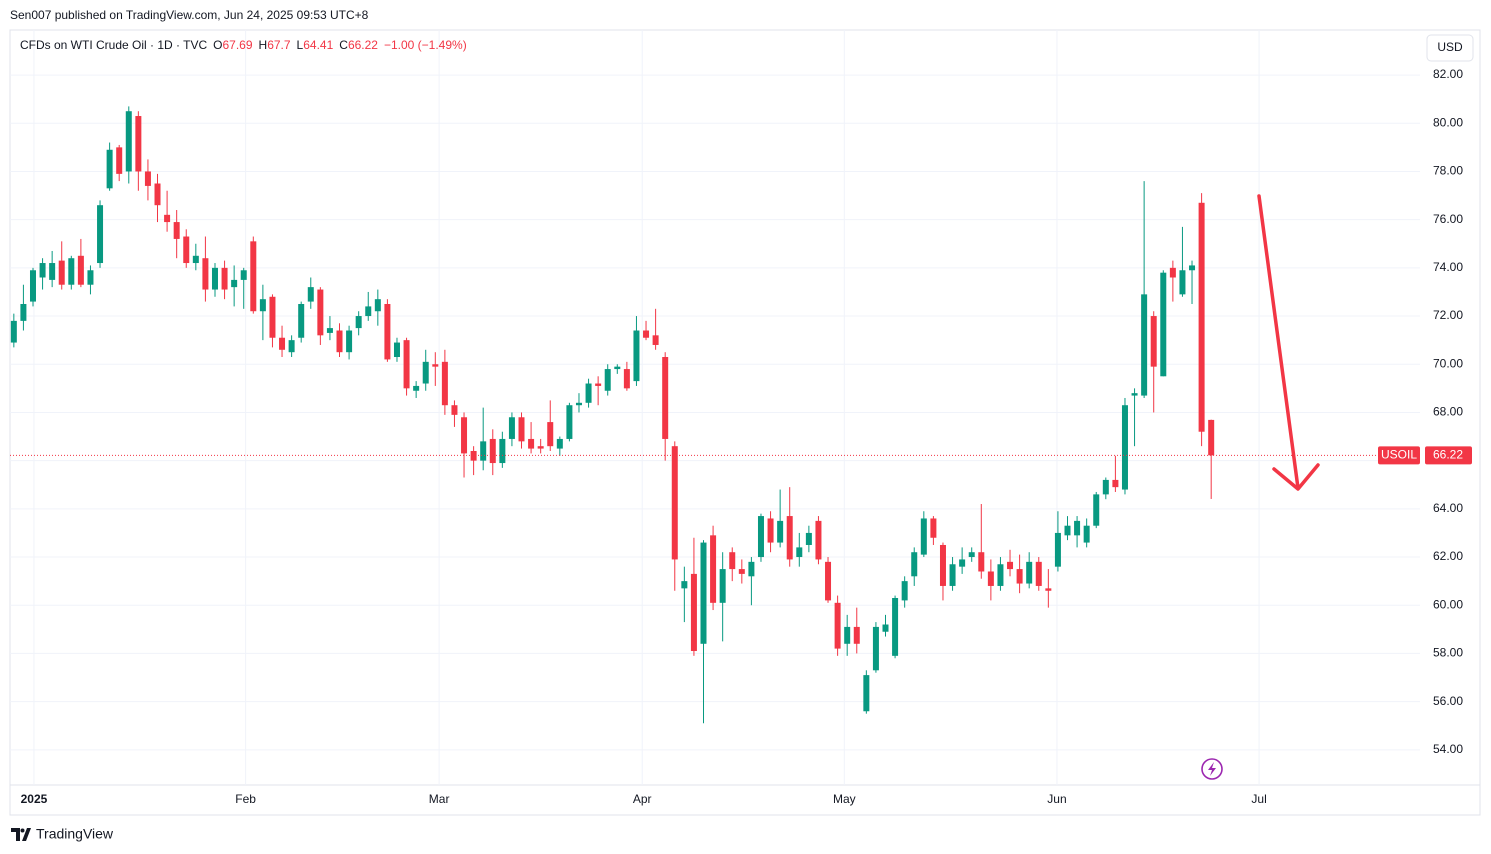 The height and width of the screenshot is (854, 1491). What do you see at coordinates (1212, 769) in the screenshot?
I see `event-icon` at bounding box center [1212, 769].